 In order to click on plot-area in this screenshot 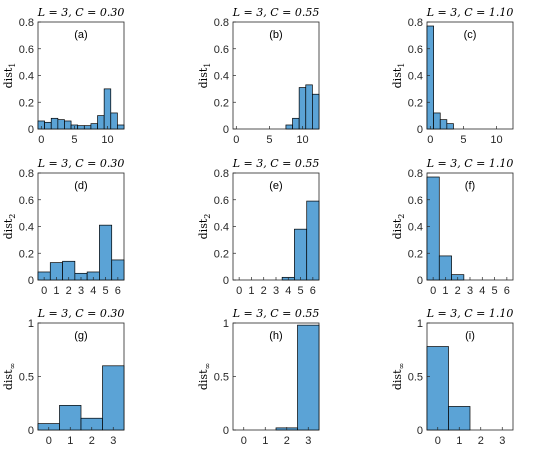, I will do `click(470, 75)`.